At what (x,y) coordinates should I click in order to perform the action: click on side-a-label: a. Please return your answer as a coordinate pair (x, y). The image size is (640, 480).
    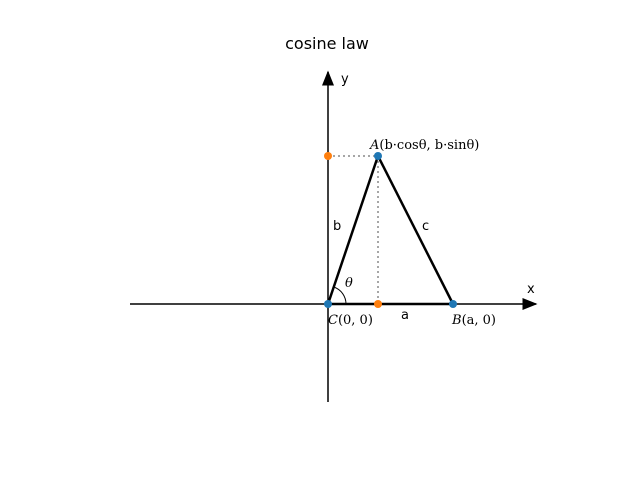
    Looking at the image, I should click on (405, 315).